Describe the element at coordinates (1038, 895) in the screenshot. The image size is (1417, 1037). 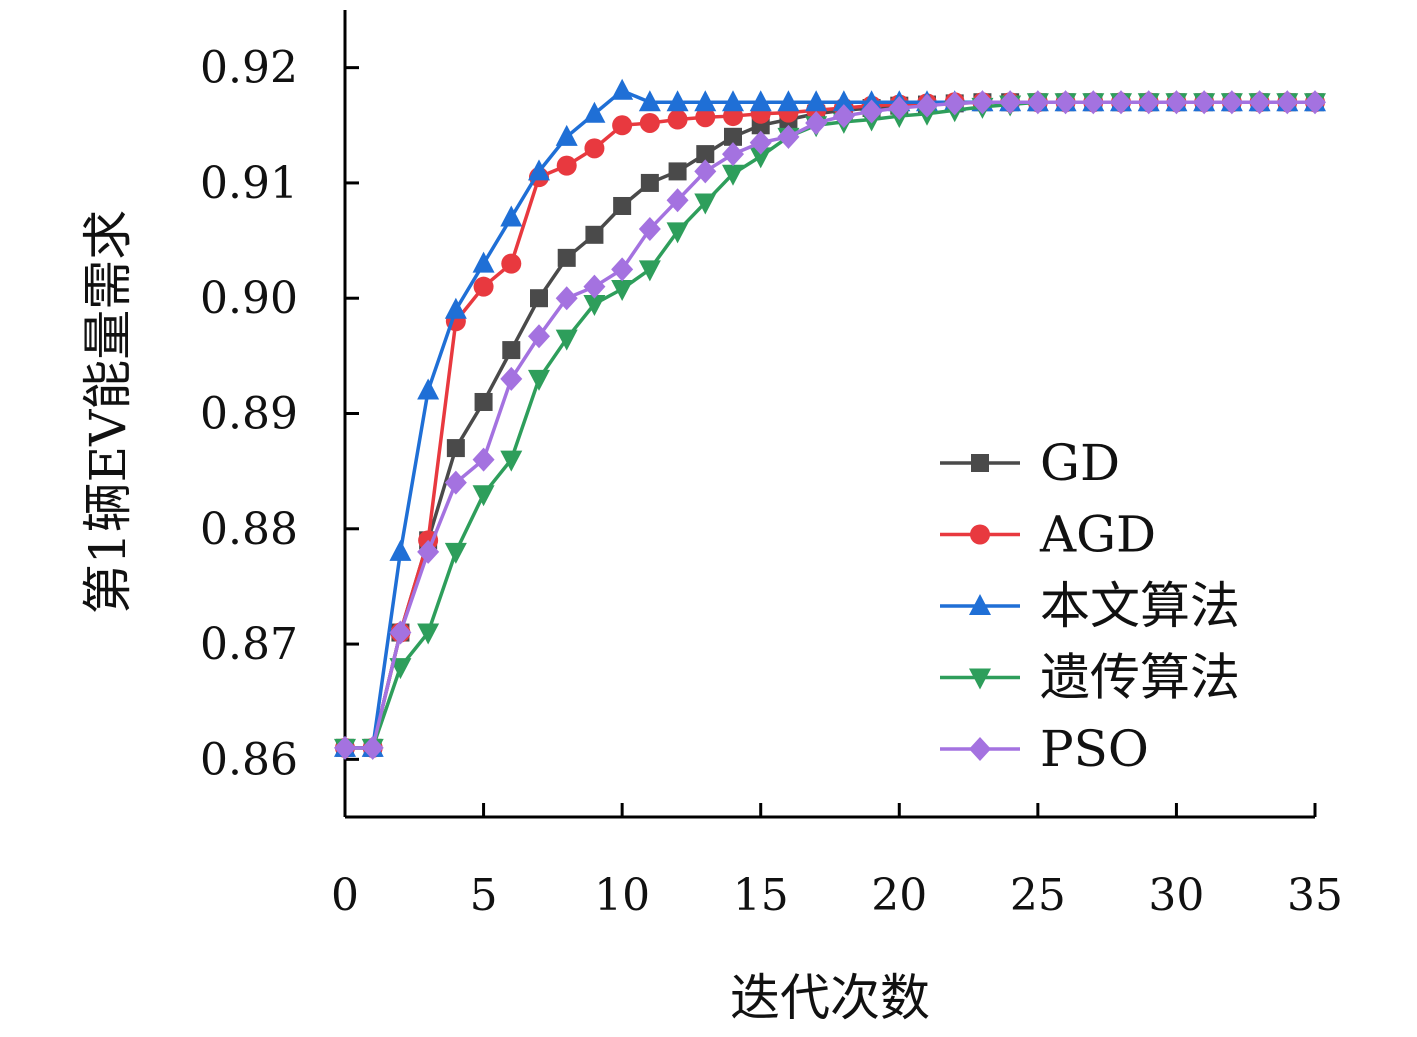
I see `x-tick-label: 25` at that location.